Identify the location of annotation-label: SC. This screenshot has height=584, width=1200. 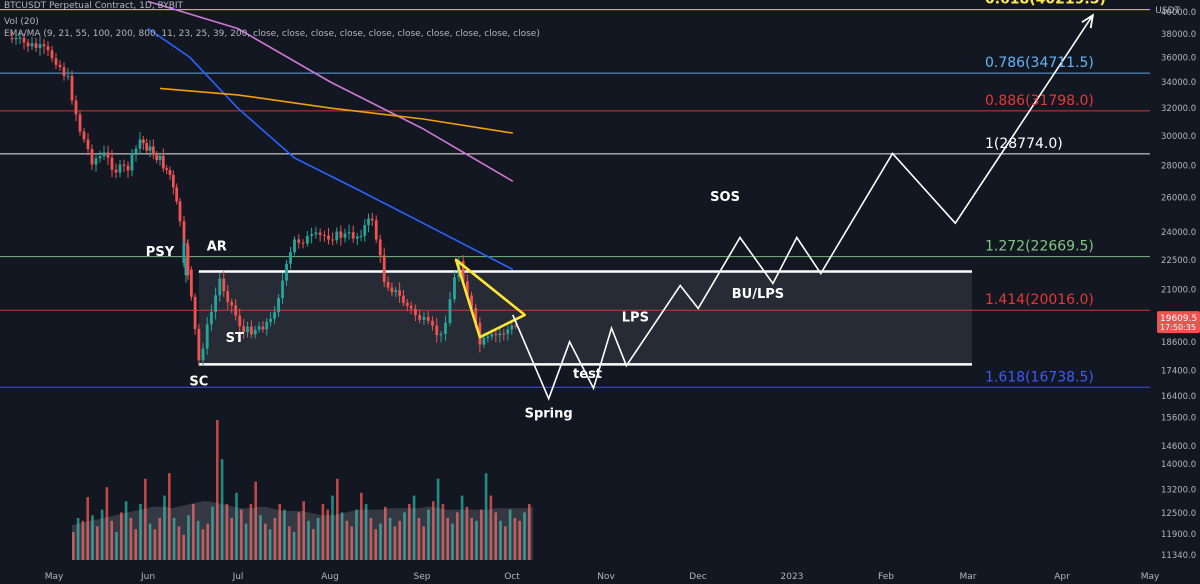
(198, 382).